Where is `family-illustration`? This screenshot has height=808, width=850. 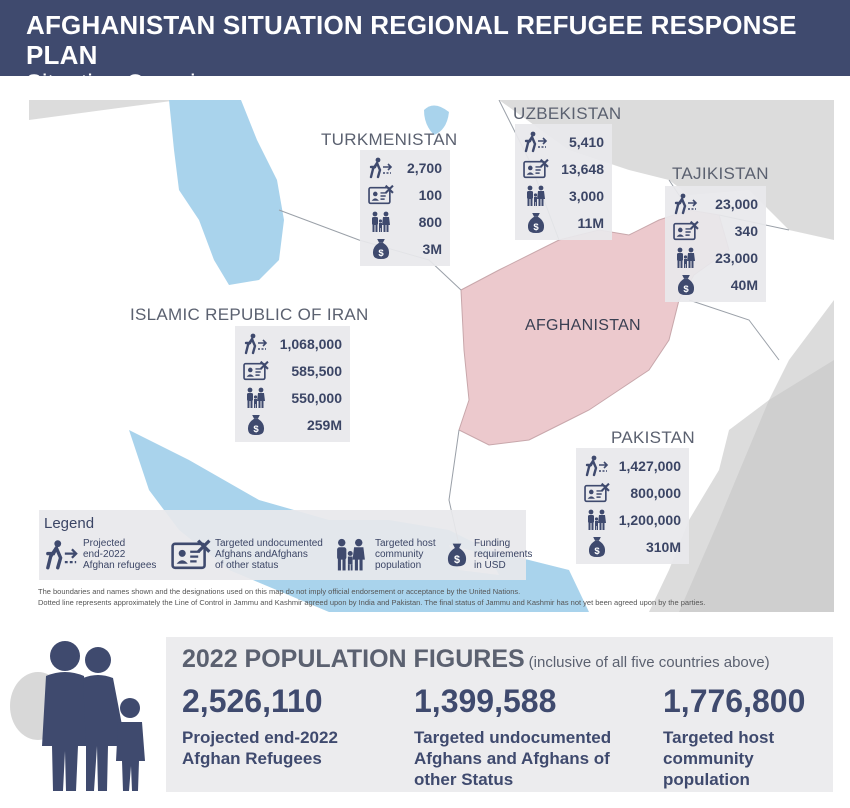 family-illustration is located at coordinates (77, 716).